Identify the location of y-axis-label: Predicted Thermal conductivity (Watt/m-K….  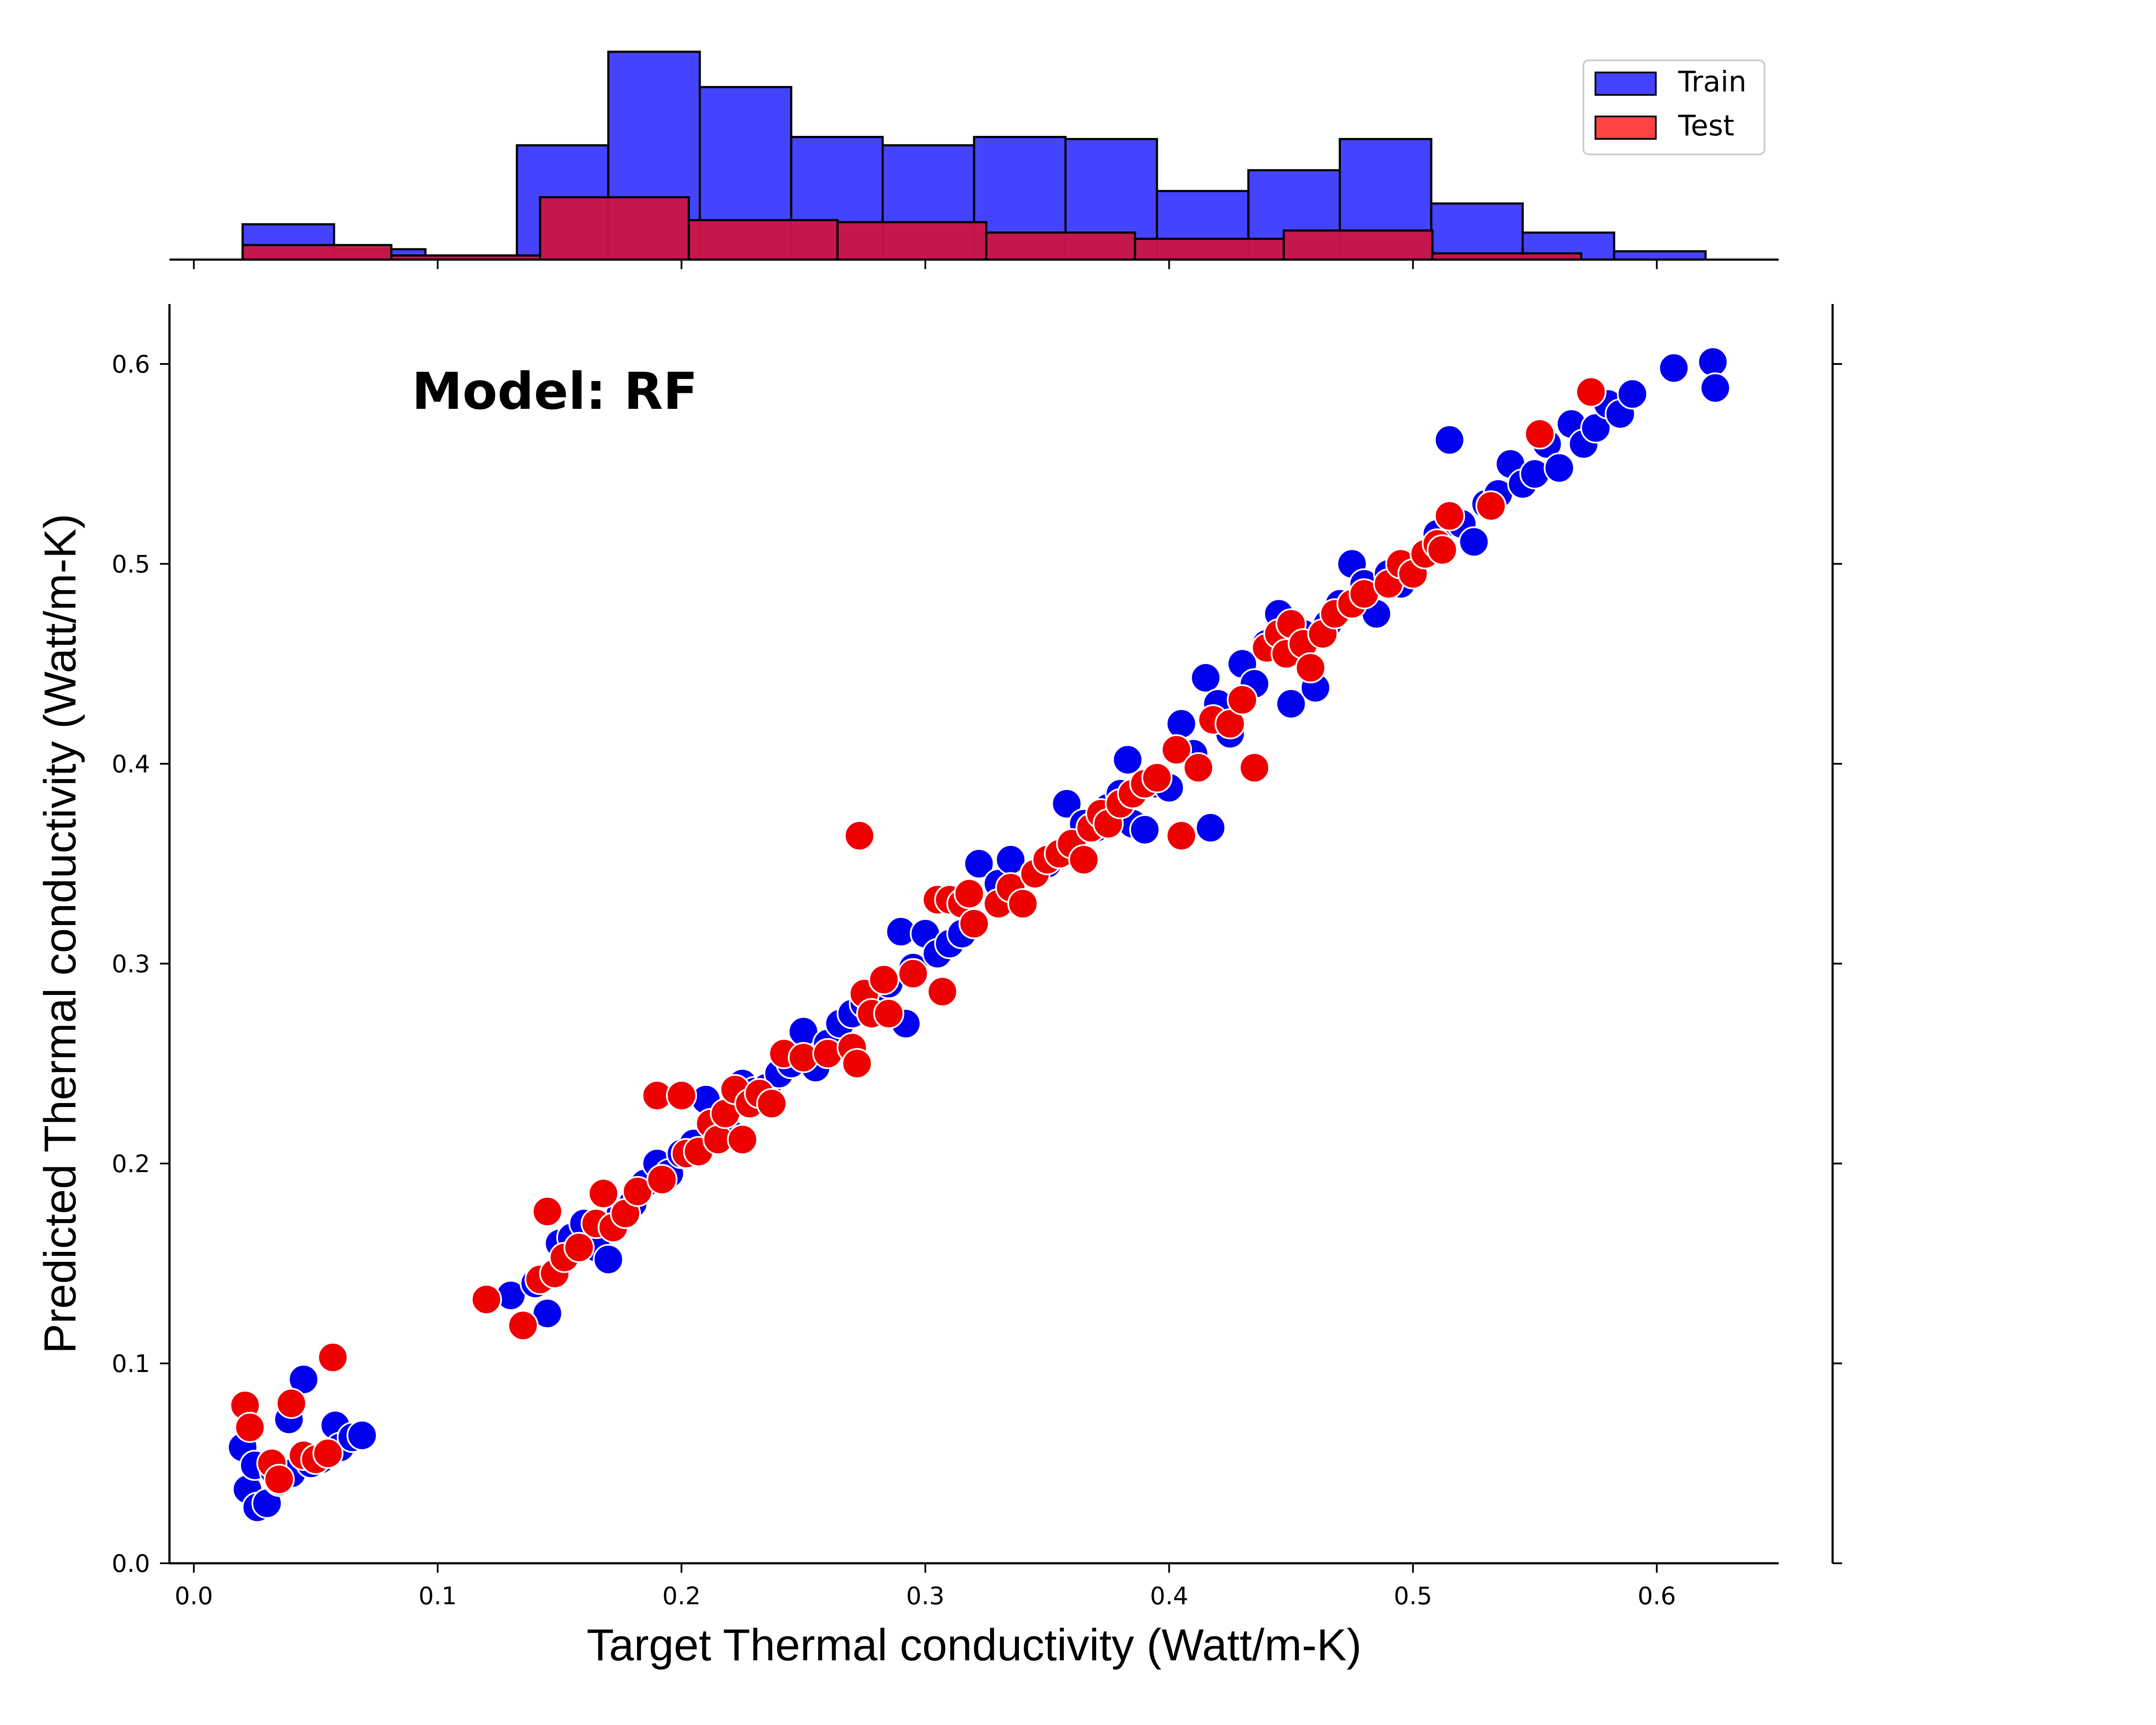
(60, 934).